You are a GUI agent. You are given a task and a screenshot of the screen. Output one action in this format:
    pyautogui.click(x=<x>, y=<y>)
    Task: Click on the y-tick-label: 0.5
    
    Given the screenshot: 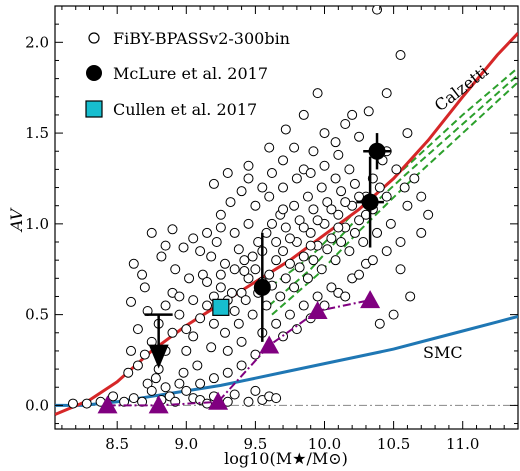 What is the action you would take?
    pyautogui.click(x=37, y=315)
    